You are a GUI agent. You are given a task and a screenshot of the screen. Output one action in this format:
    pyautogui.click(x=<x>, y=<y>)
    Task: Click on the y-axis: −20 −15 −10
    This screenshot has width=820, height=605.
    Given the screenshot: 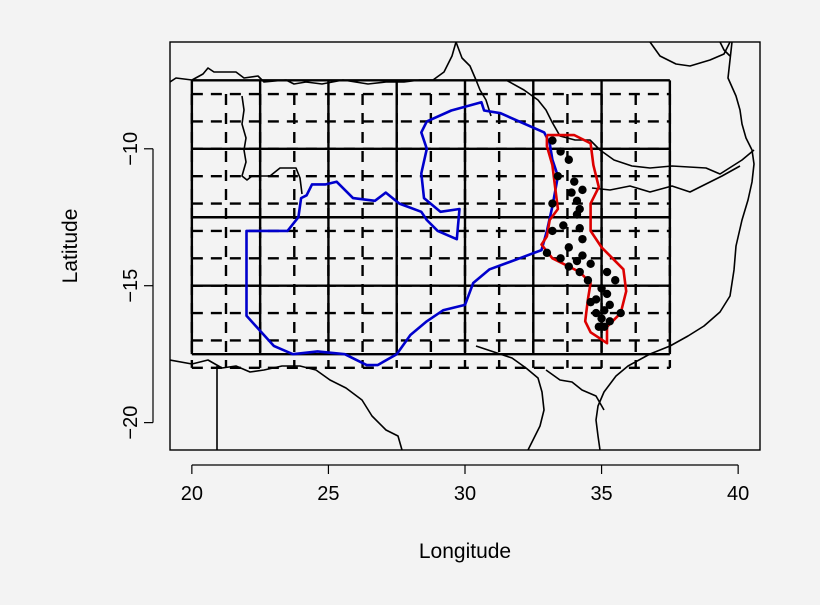 What is the action you would take?
    pyautogui.click(x=137, y=286)
    